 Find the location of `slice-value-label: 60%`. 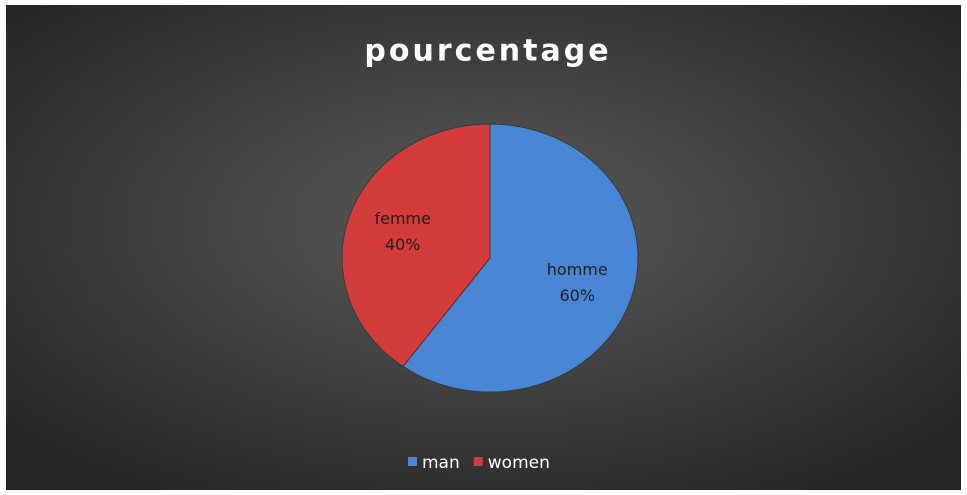

slice-value-label: 60% is located at coordinates (577, 295).